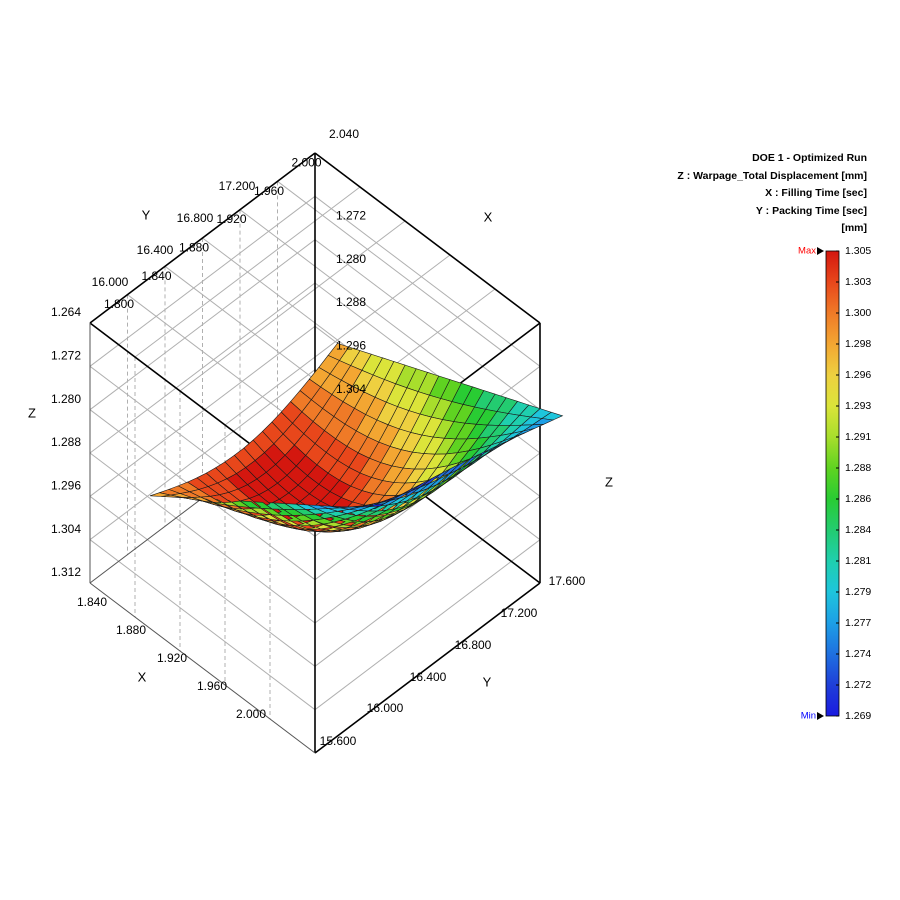 The width and height of the screenshot is (900, 900). What do you see at coordinates (854, 228) in the screenshot?
I see `unit-label: [mm]` at bounding box center [854, 228].